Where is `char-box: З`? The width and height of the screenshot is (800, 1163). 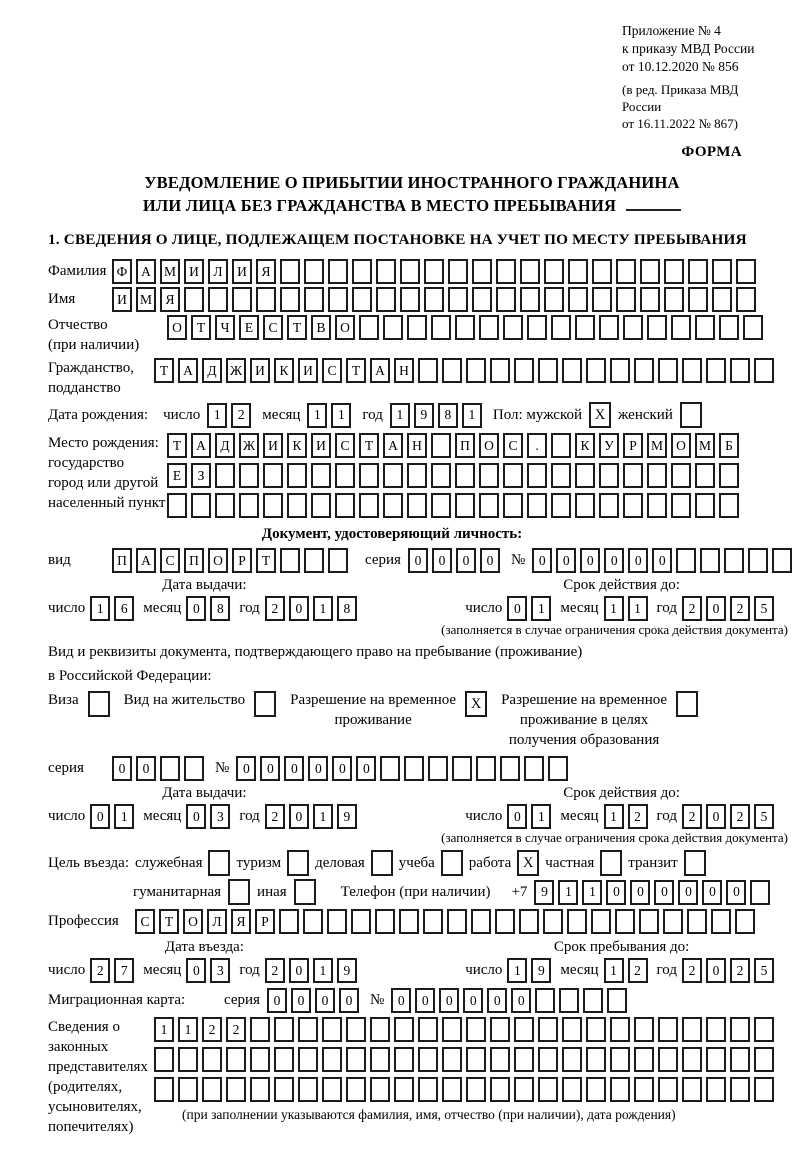 char-box: З is located at coordinates (201, 475).